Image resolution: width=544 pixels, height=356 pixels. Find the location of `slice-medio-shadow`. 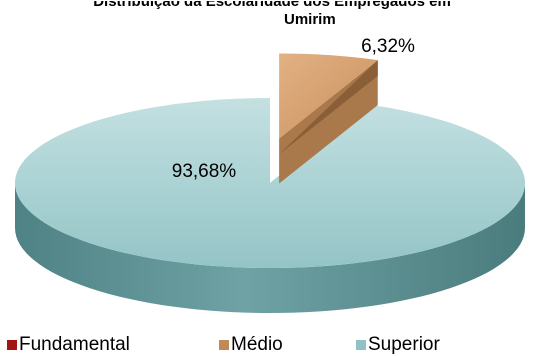

slice-medio-shadow is located at coordinates (328, 107).